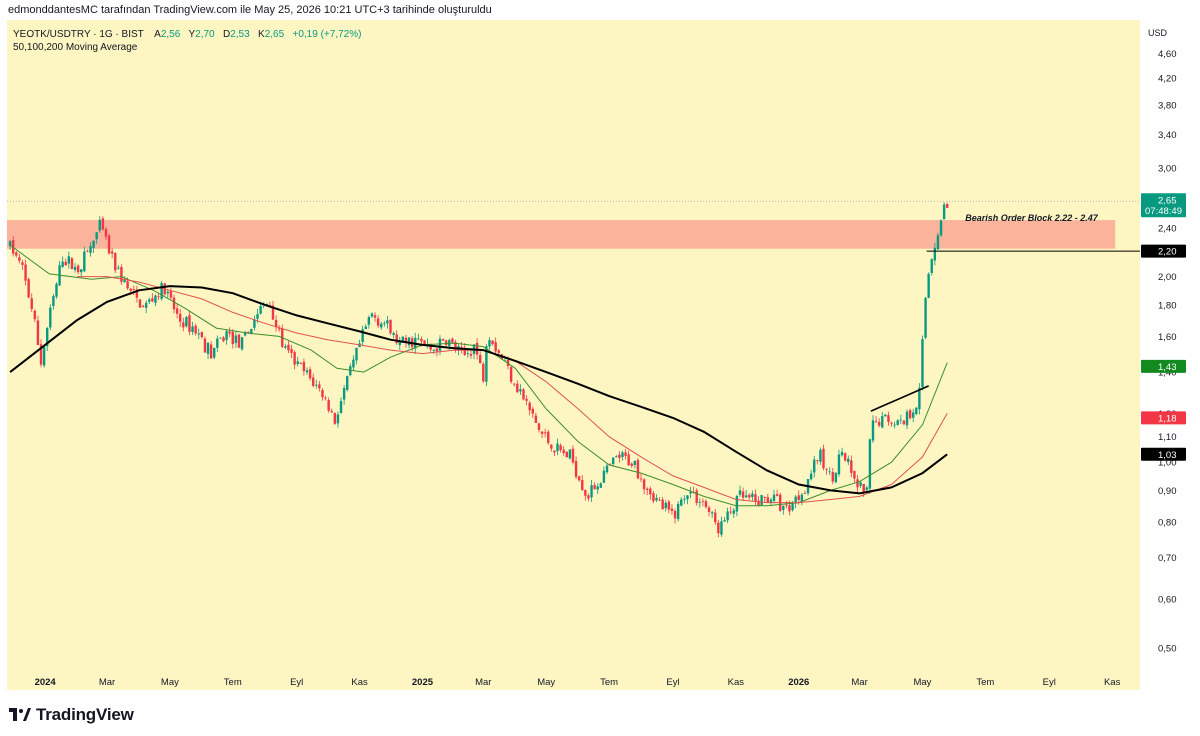 Image resolution: width=1200 pixels, height=736 pixels. What do you see at coordinates (546, 682) in the screenshot?
I see `time-tick-label: May` at bounding box center [546, 682].